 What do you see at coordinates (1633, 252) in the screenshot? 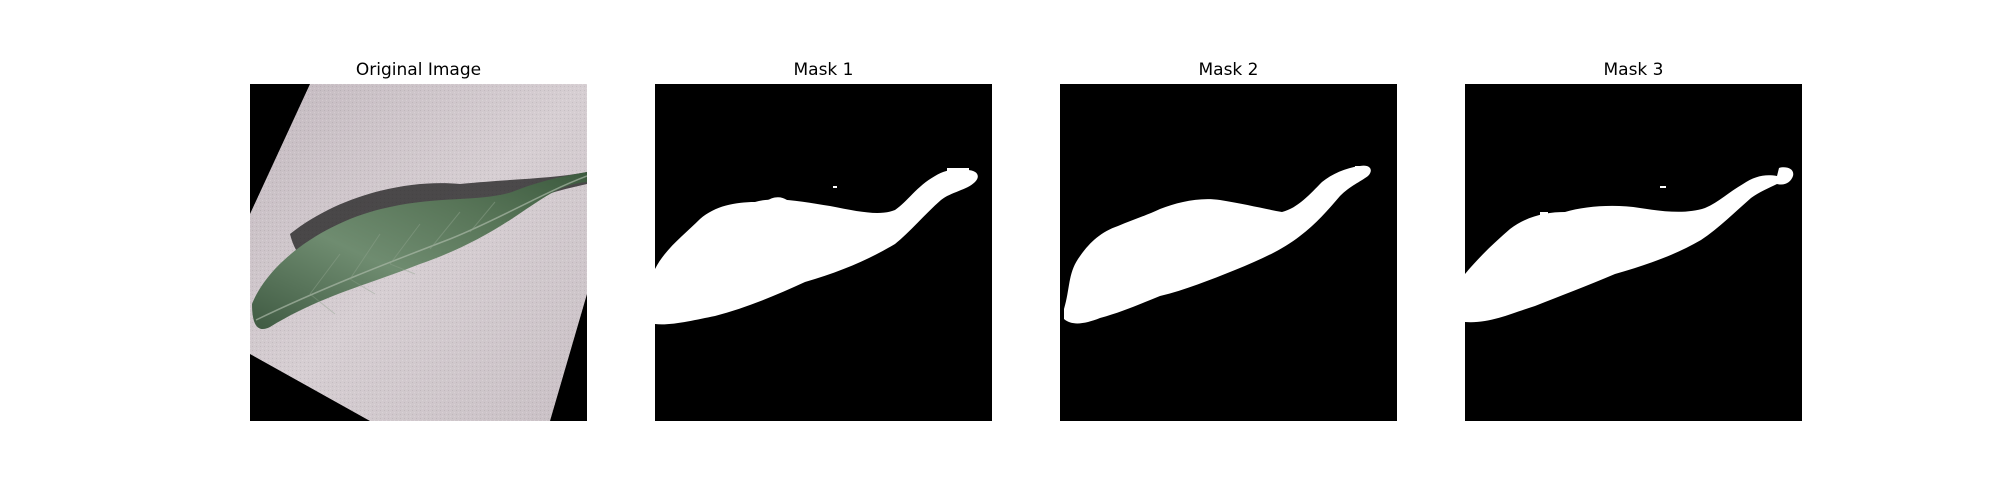
I see `mask-3-image` at bounding box center [1633, 252].